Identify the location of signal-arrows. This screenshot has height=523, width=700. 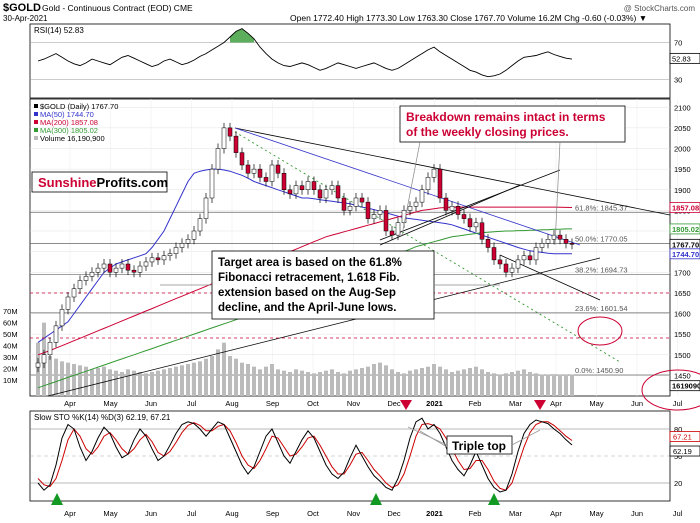
(298, 452).